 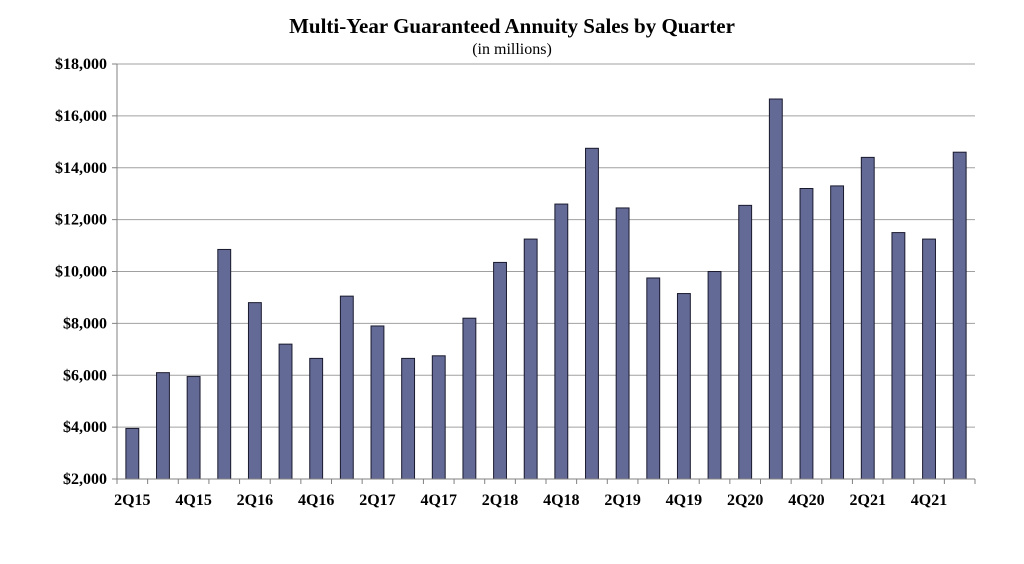 What do you see at coordinates (377, 500) in the screenshot?
I see `x-tick-label: 2Q17` at bounding box center [377, 500].